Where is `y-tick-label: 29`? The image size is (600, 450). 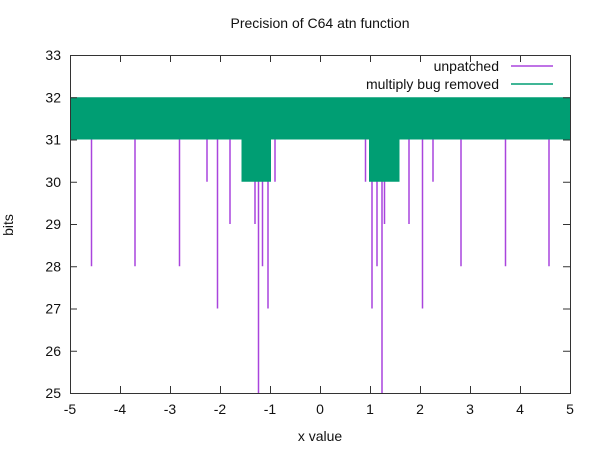 y-tick-label: 29 is located at coordinates (53, 224).